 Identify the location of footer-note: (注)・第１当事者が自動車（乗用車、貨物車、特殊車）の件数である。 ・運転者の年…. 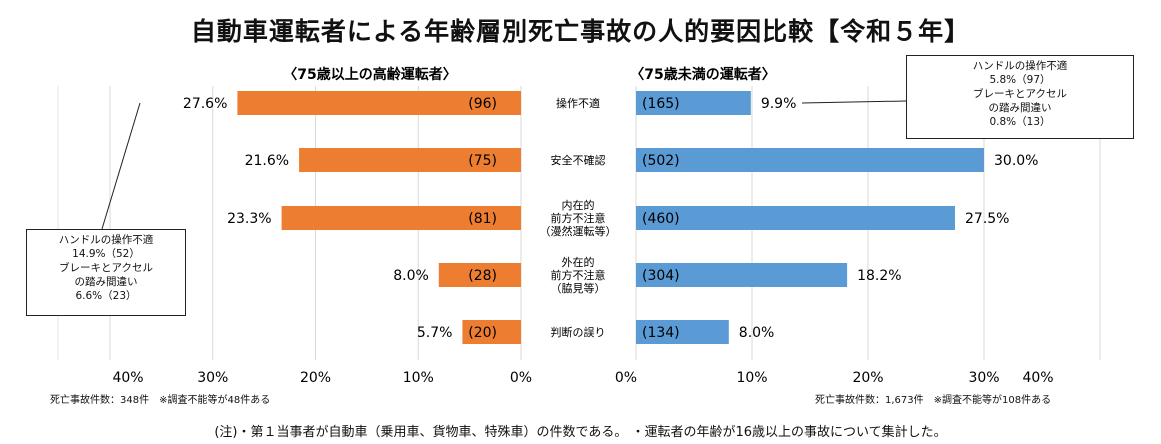
(580, 432).